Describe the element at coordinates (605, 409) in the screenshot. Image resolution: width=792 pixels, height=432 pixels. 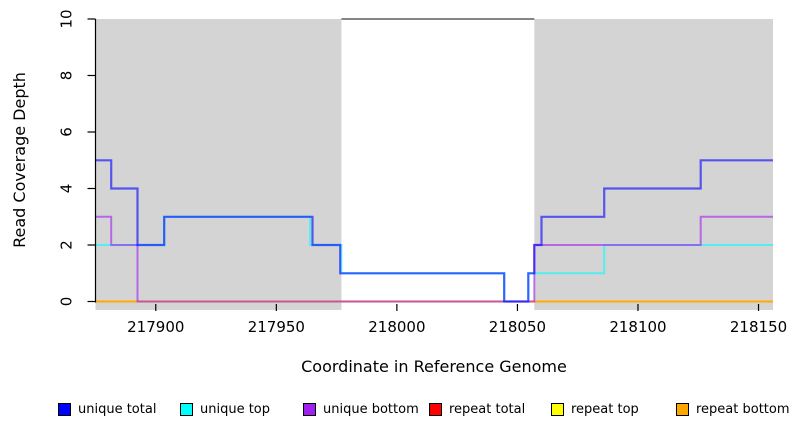
I see `legend-label: repeat top` at that location.